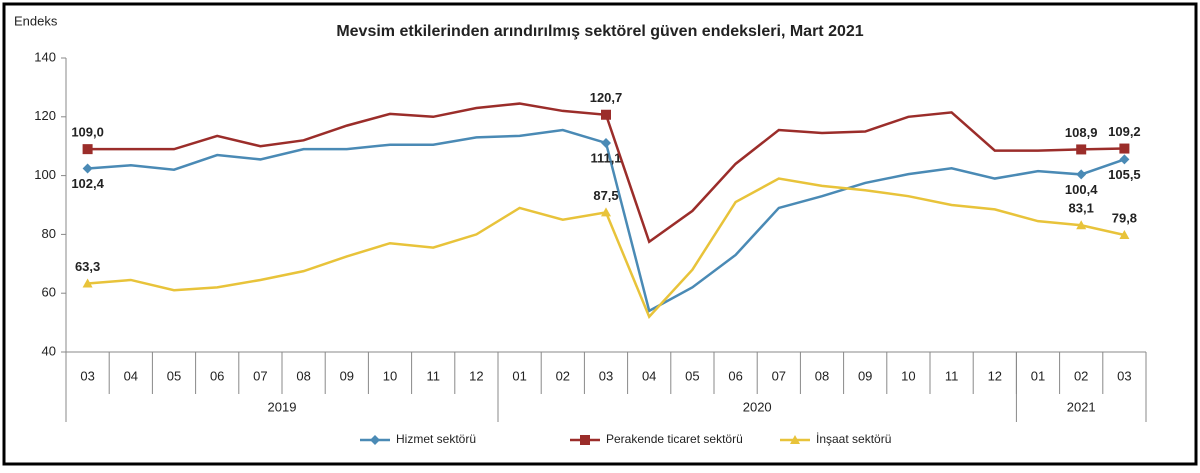 The image size is (1200, 473). What do you see at coordinates (1124, 217) in the screenshot?
I see `data-label: 79,8` at bounding box center [1124, 217].